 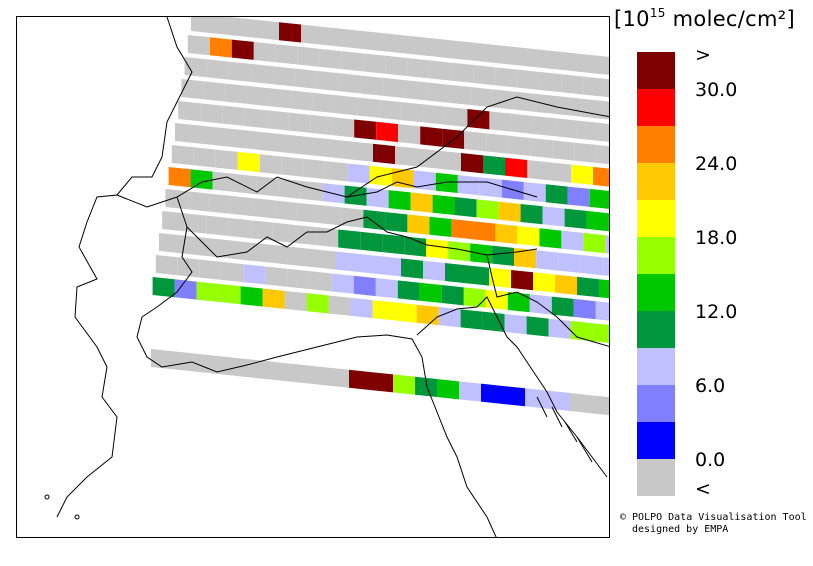 What do you see at coordinates (564, 429) in the screenshot?
I see `islands` at bounding box center [564, 429].